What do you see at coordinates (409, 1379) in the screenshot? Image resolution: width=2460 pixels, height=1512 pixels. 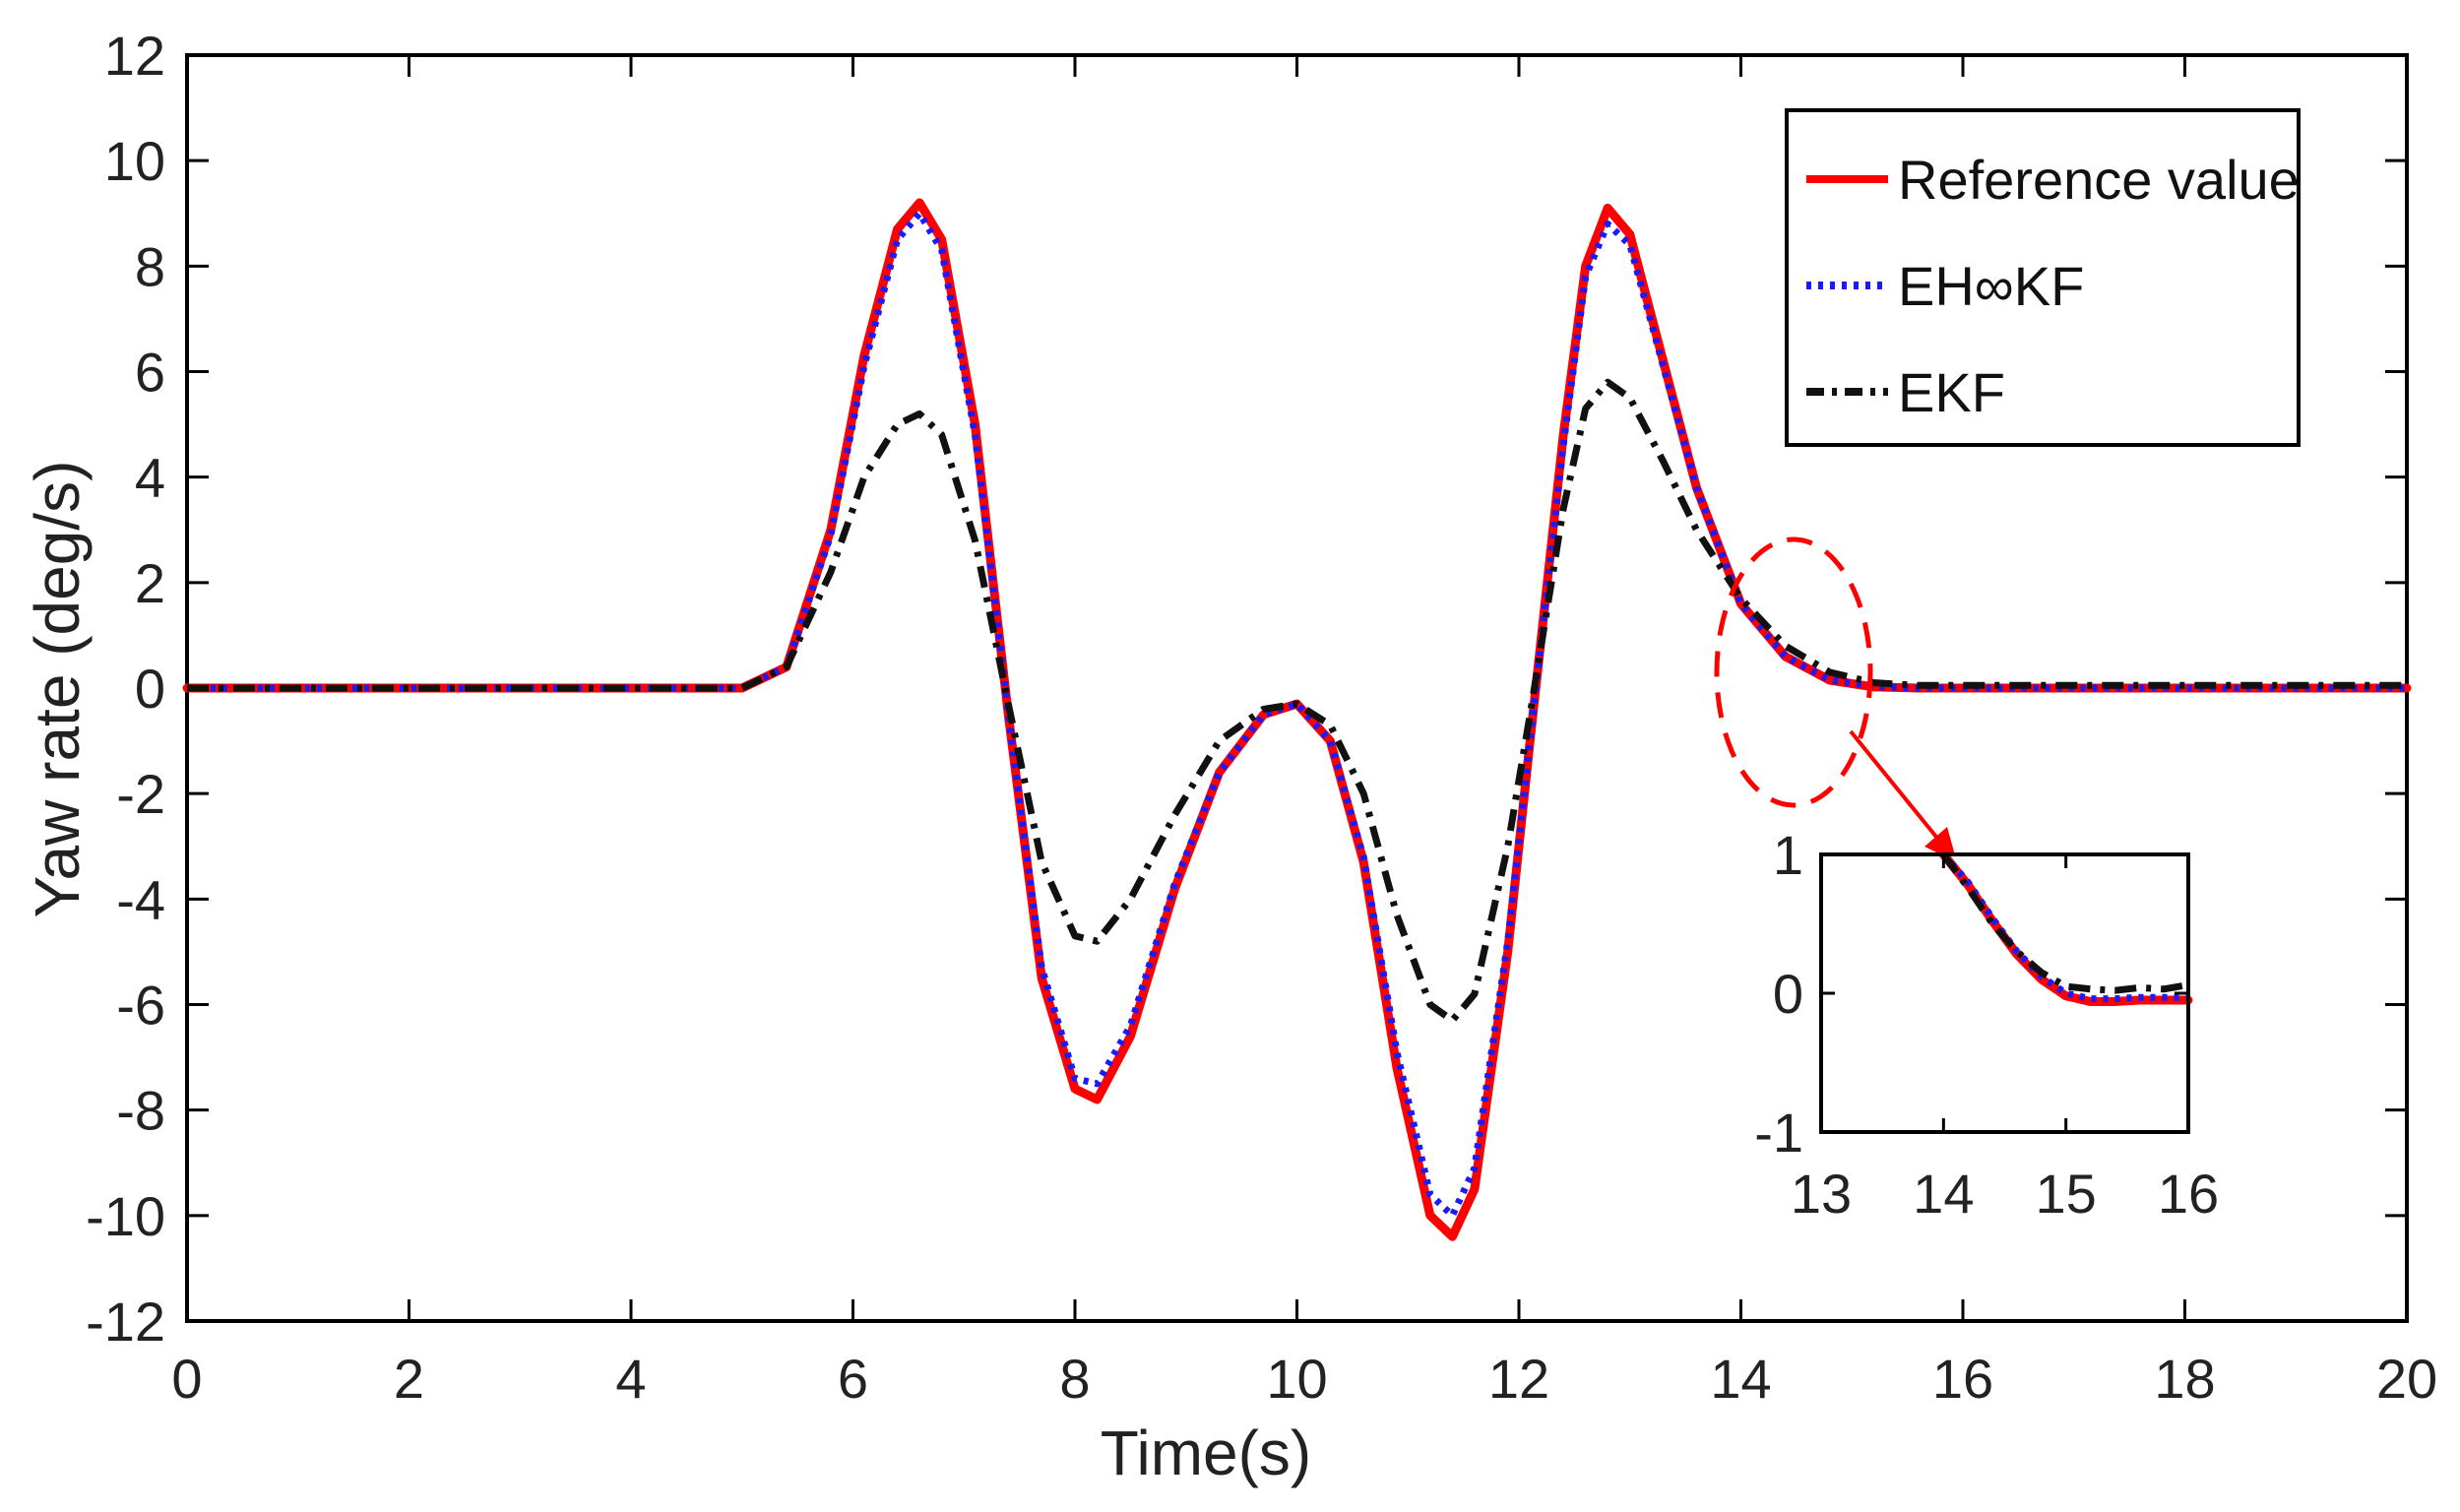 I see `x-tick-label: 2` at bounding box center [409, 1379].